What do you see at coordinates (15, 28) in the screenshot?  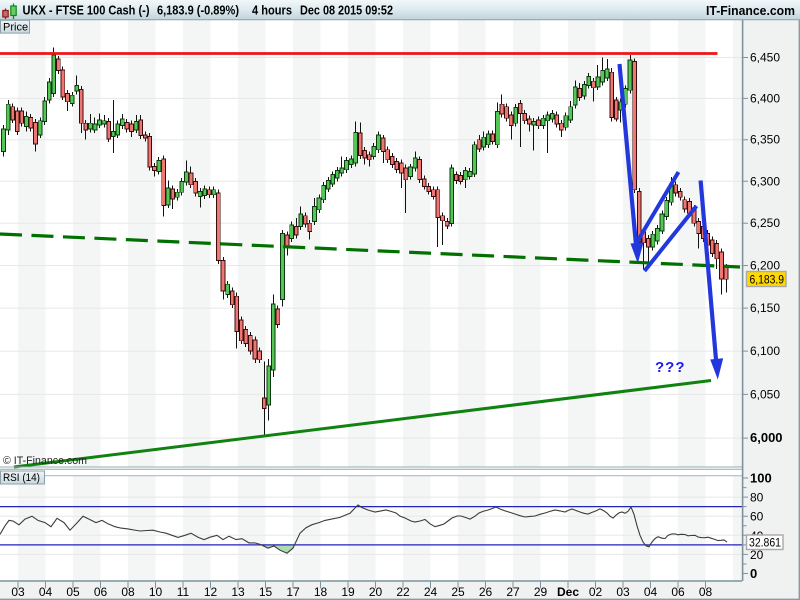 I see `svg-text: Price` at bounding box center [15, 28].